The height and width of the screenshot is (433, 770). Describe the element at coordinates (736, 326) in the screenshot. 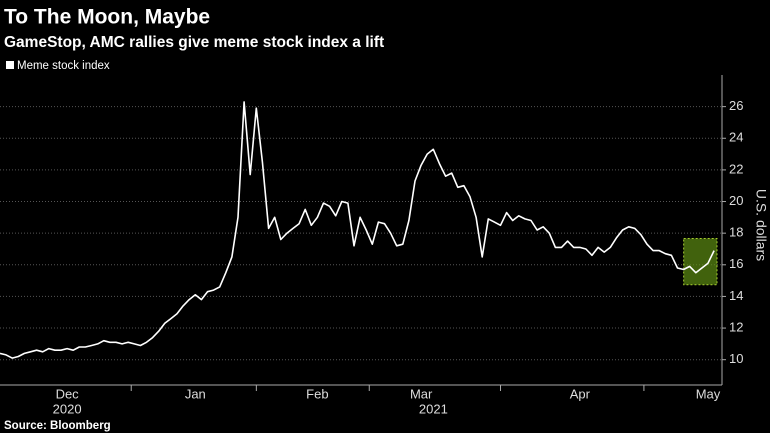

I see `y-tick-label: 12` at that location.